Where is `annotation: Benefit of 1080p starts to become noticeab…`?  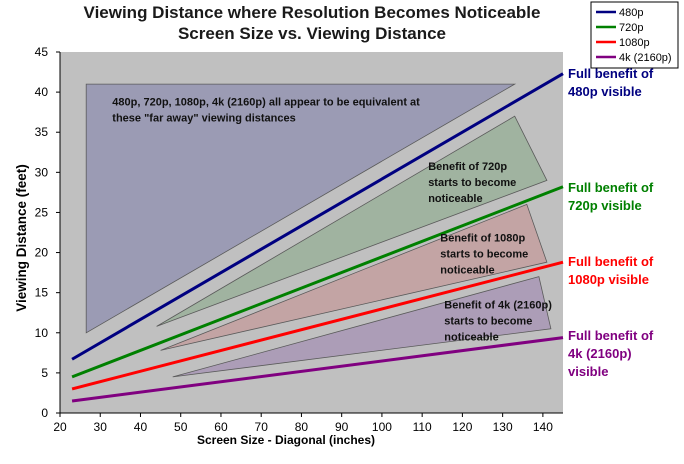 annotation: Benefit of 1080p starts to become noticeab… is located at coordinates (484, 254).